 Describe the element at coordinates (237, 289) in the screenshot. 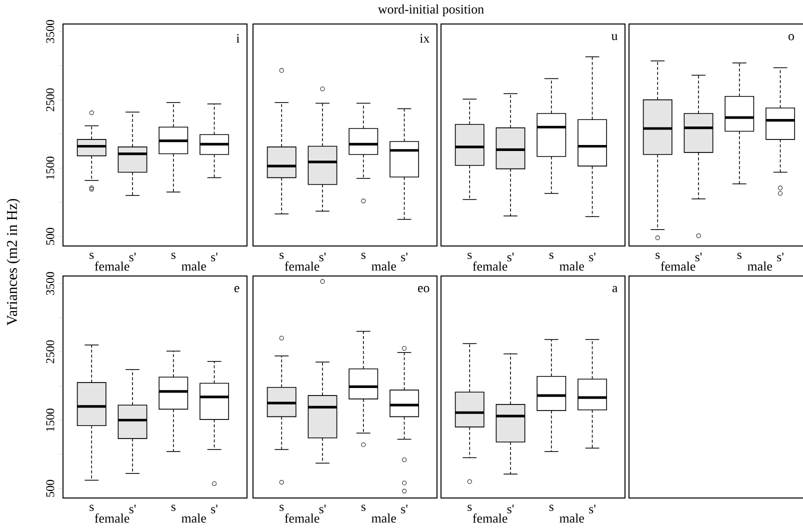

I see `text: e` at that location.